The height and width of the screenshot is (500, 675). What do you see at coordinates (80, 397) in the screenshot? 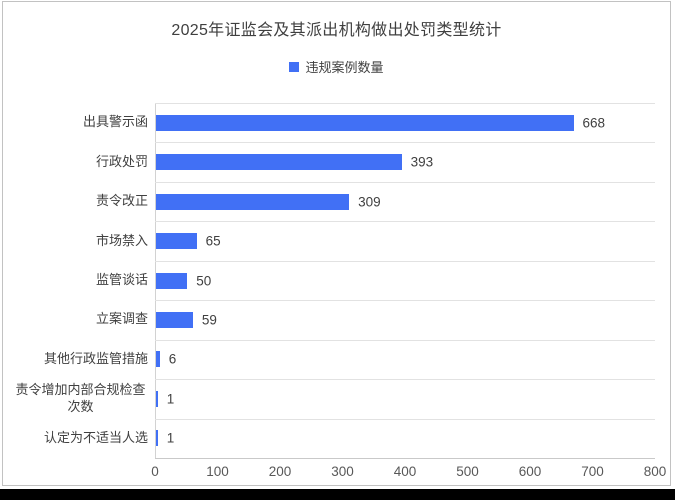
I see `category-label: 责令增加内部合规检查次数` at bounding box center [80, 397].